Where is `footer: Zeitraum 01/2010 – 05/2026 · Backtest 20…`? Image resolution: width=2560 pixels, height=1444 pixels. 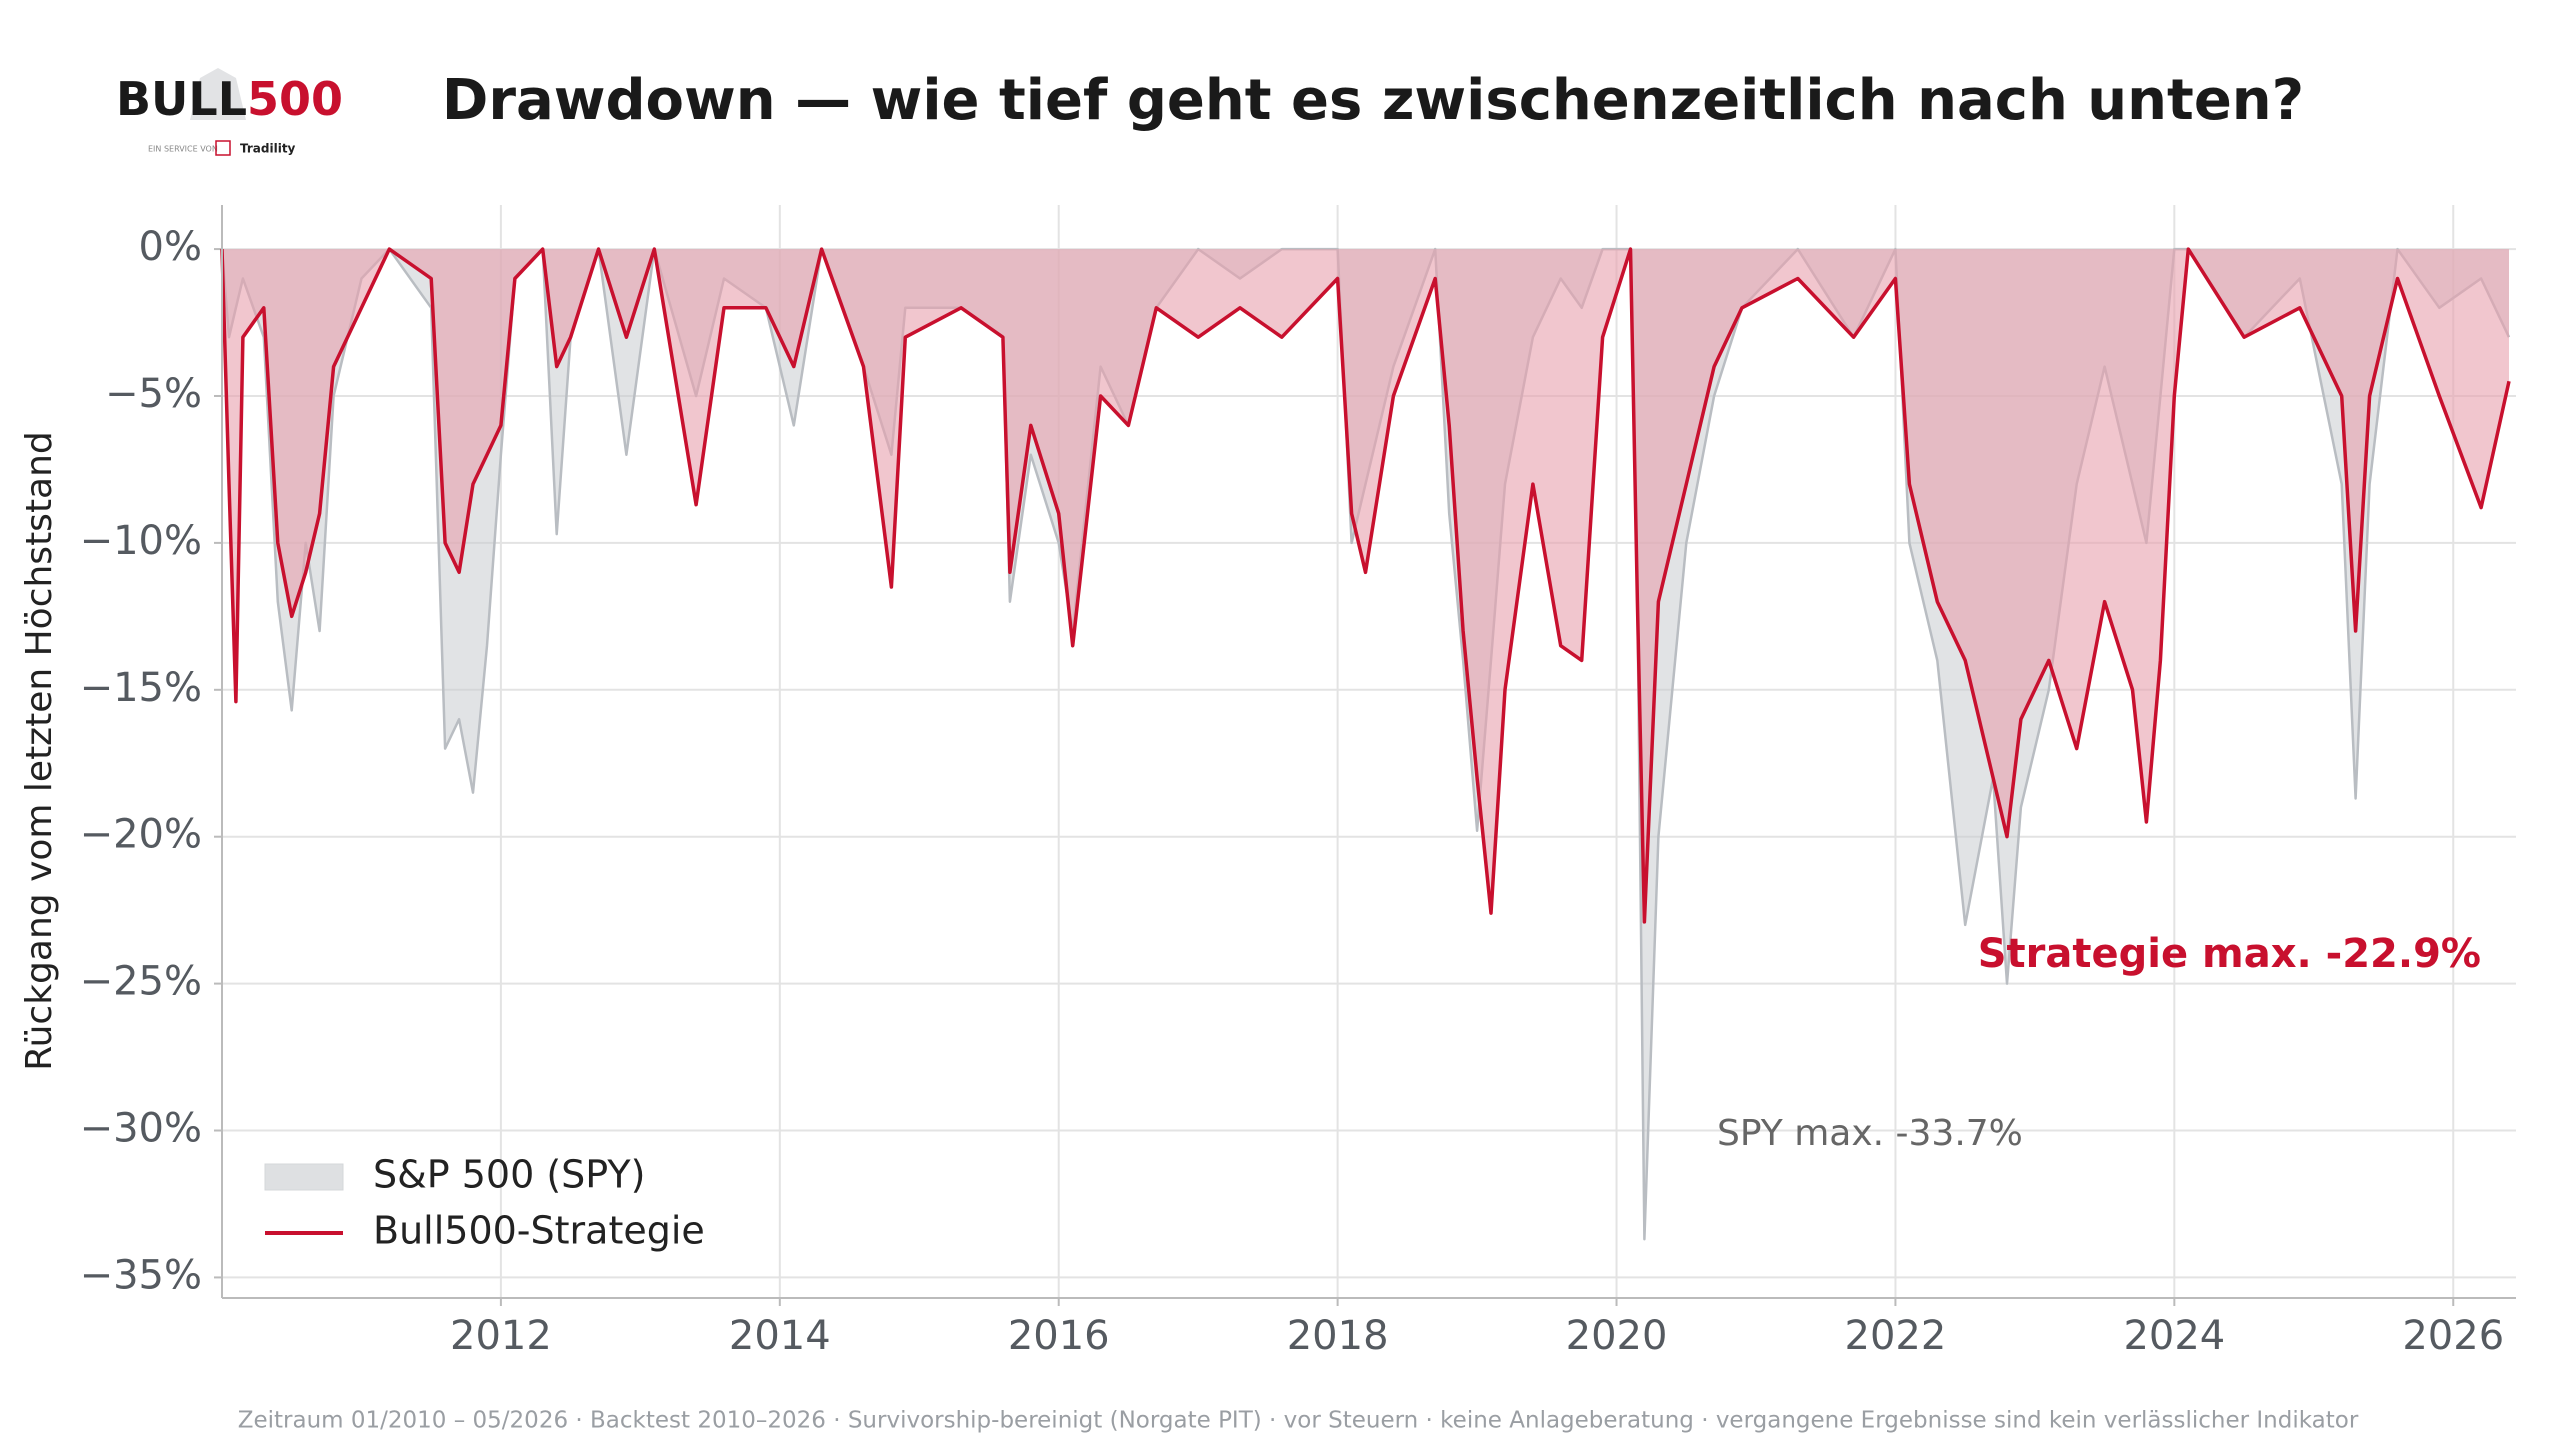 footer: Zeitraum 01/2010 – 05/2026 · Backtest 20… is located at coordinates (1298, 1421).